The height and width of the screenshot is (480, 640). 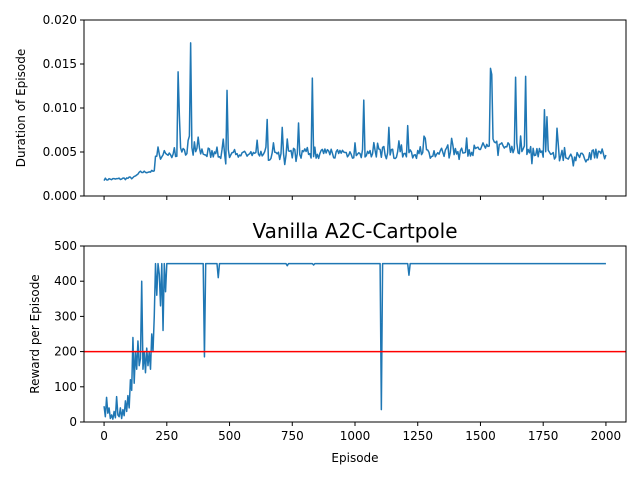 What do you see at coordinates (60, 20) in the screenshot?
I see `duration-y-tick-label: 0.020` at bounding box center [60, 20].